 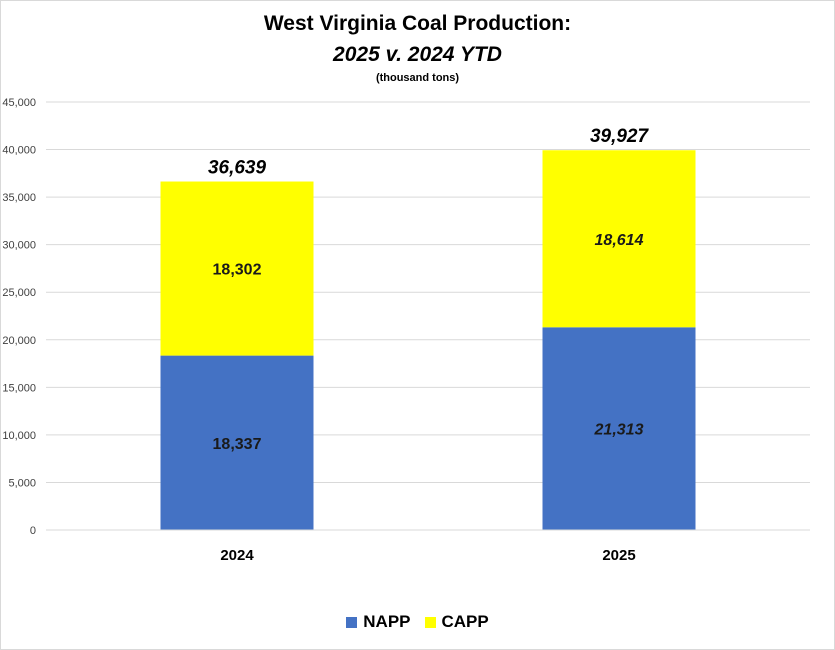 What do you see at coordinates (19, 151) in the screenshot?
I see `y-tick-label-40000: 40,000` at bounding box center [19, 151].